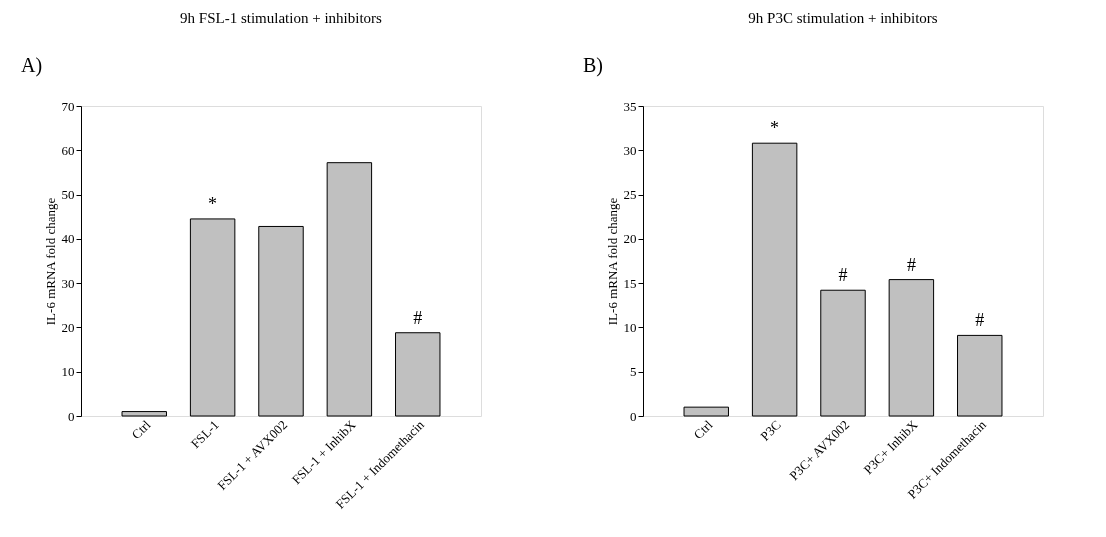  I want to click on text: A), so click(32, 65).